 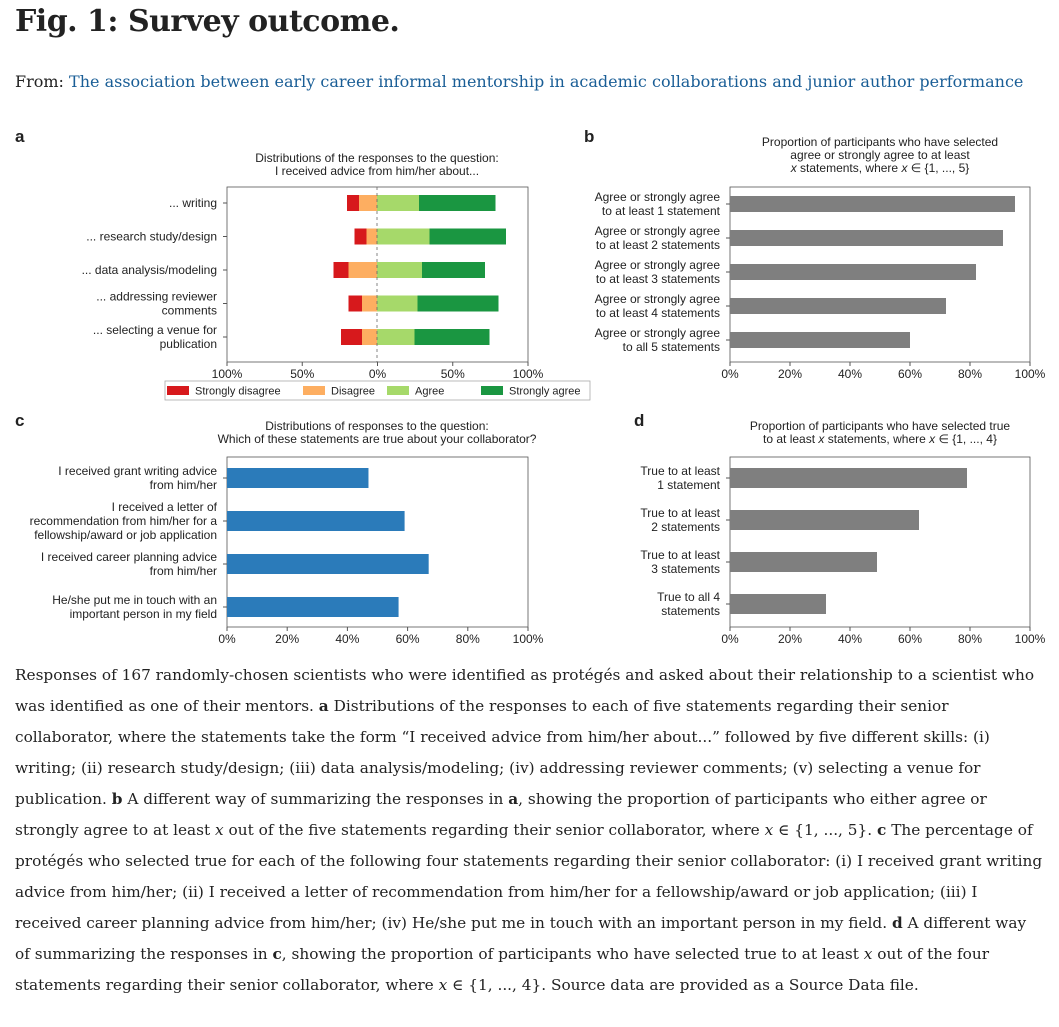 What do you see at coordinates (688, 485) in the screenshot?
I see `panel-d-category-label: 1 statement` at bounding box center [688, 485].